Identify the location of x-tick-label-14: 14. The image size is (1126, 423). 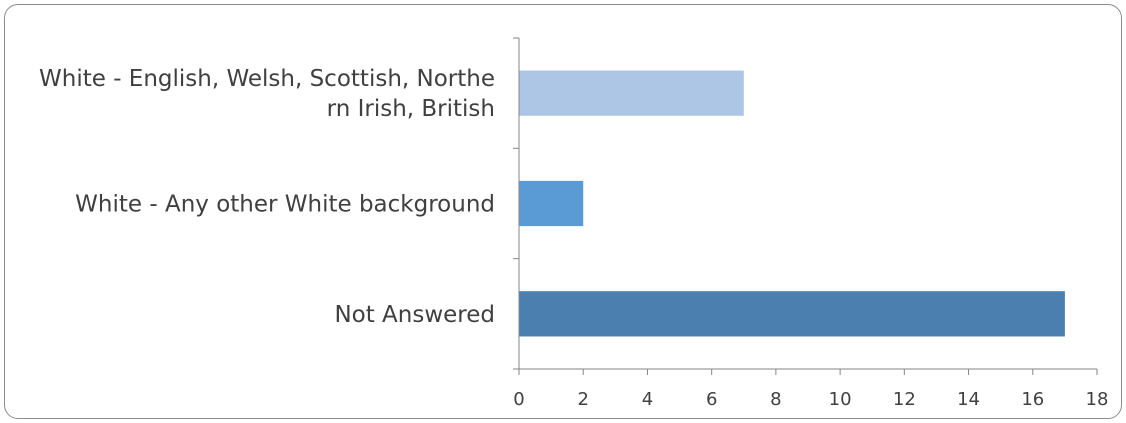
(968, 399).